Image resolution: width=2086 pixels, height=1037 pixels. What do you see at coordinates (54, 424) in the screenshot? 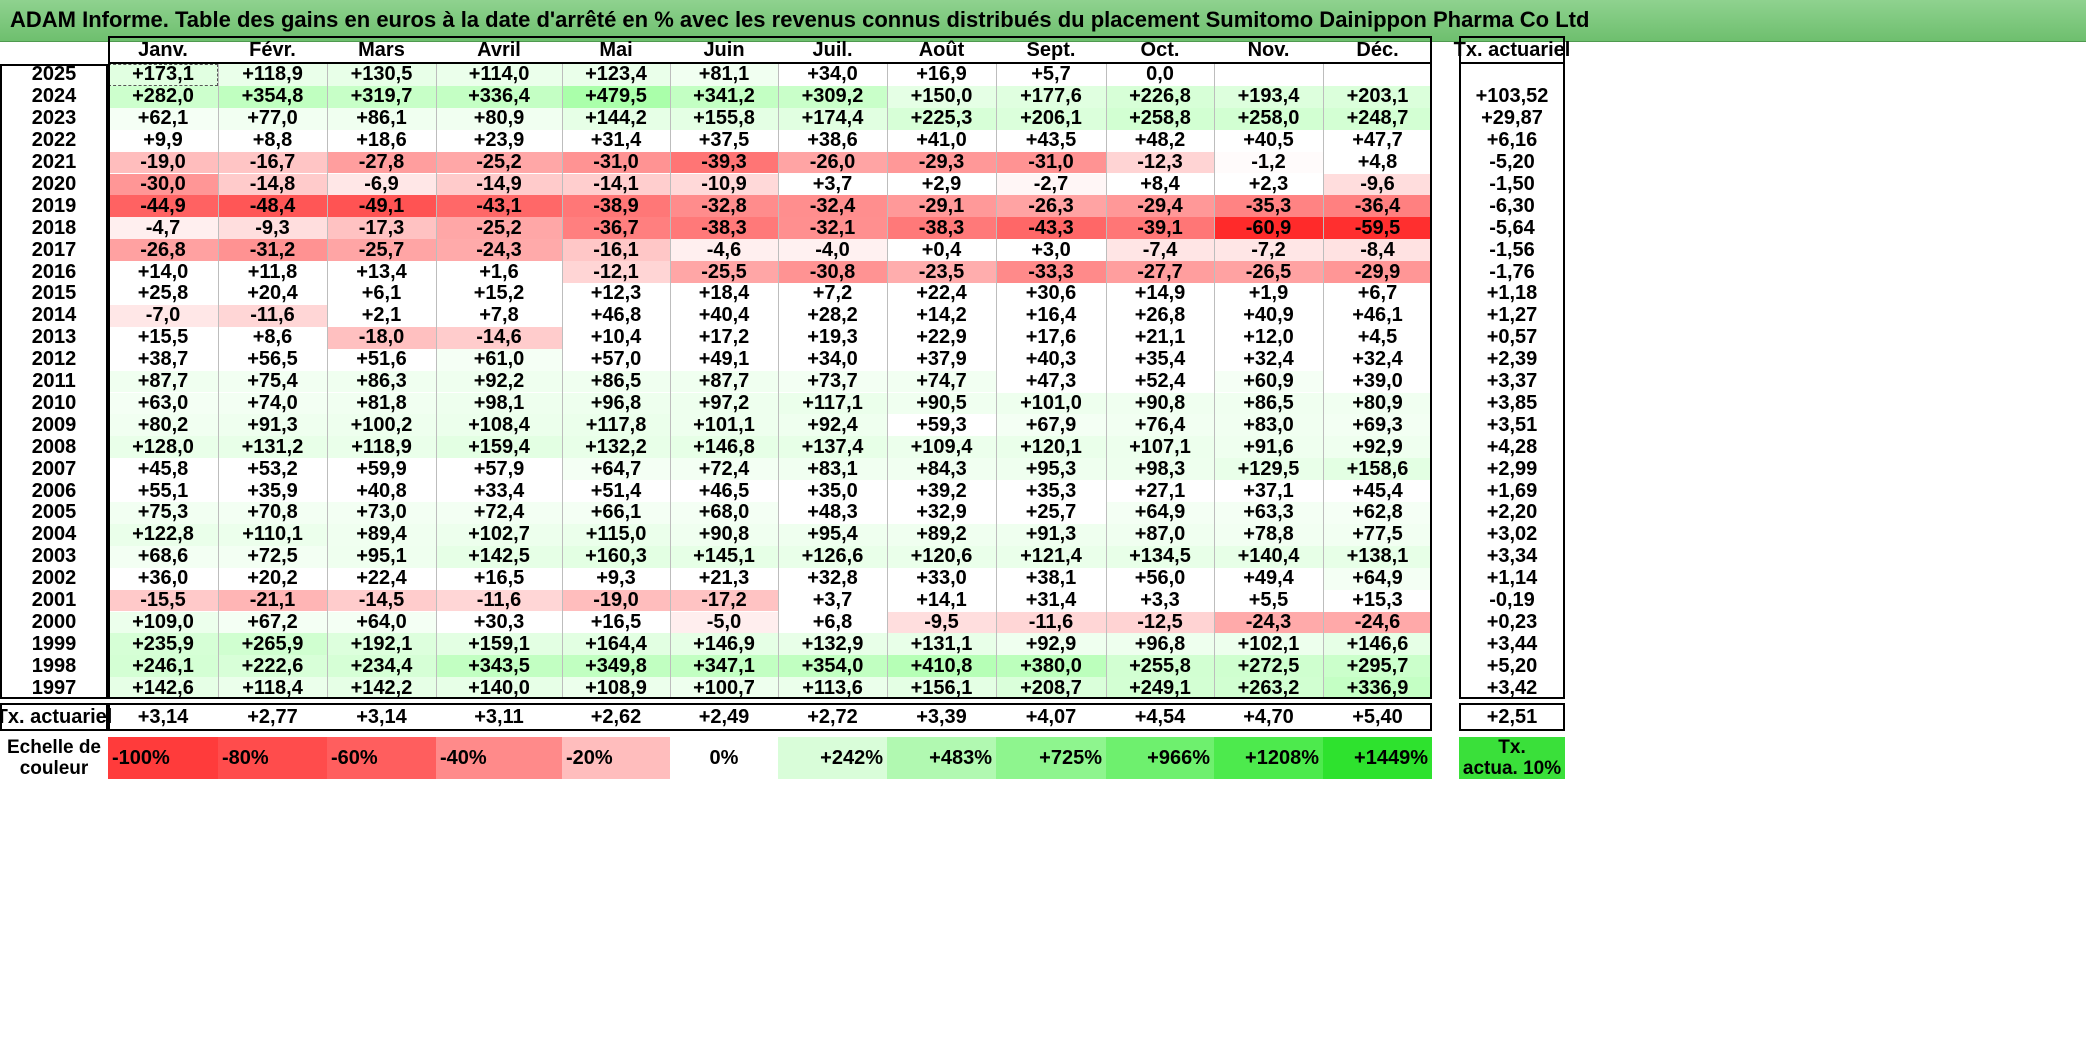
I see `year-label: 2009` at bounding box center [54, 424].